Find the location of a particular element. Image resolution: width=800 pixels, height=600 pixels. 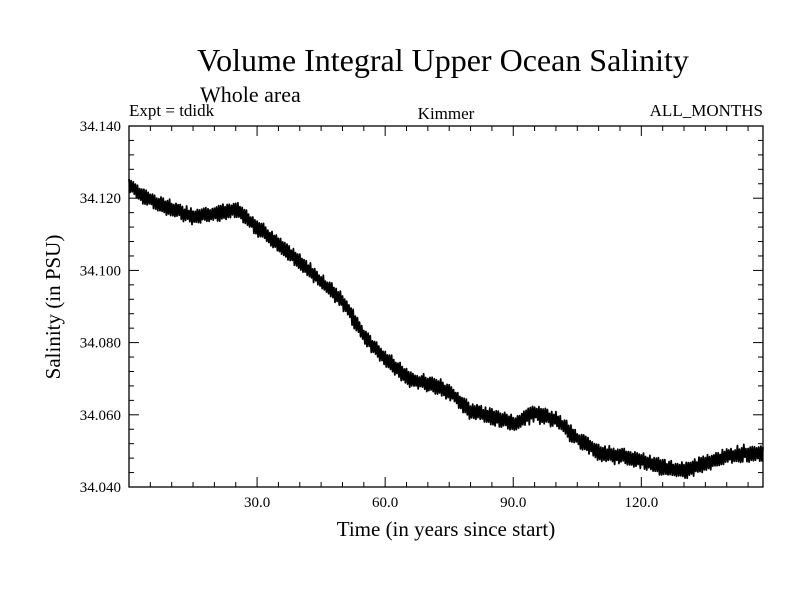

y-tick-label: 34.140 is located at coordinates (100, 127).